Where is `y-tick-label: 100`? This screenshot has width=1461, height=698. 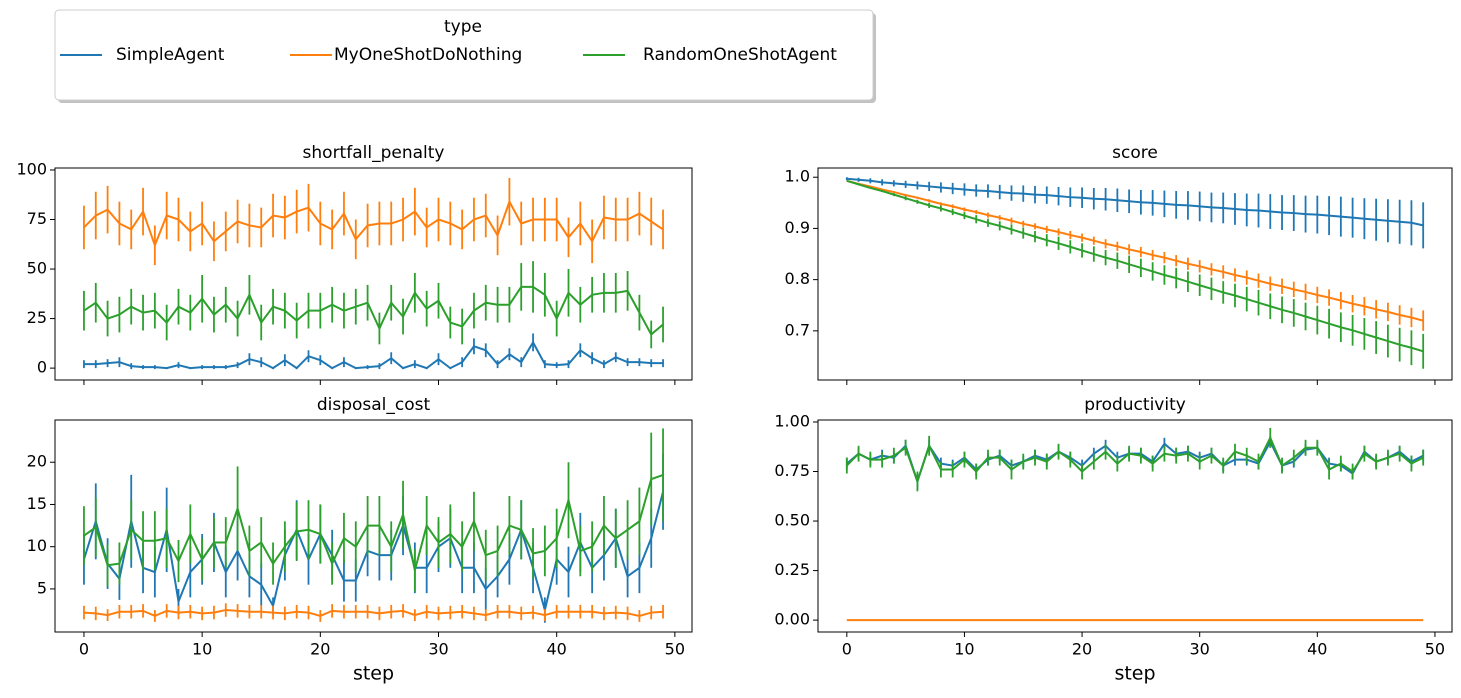
y-tick-label: 100 is located at coordinates (31, 168).